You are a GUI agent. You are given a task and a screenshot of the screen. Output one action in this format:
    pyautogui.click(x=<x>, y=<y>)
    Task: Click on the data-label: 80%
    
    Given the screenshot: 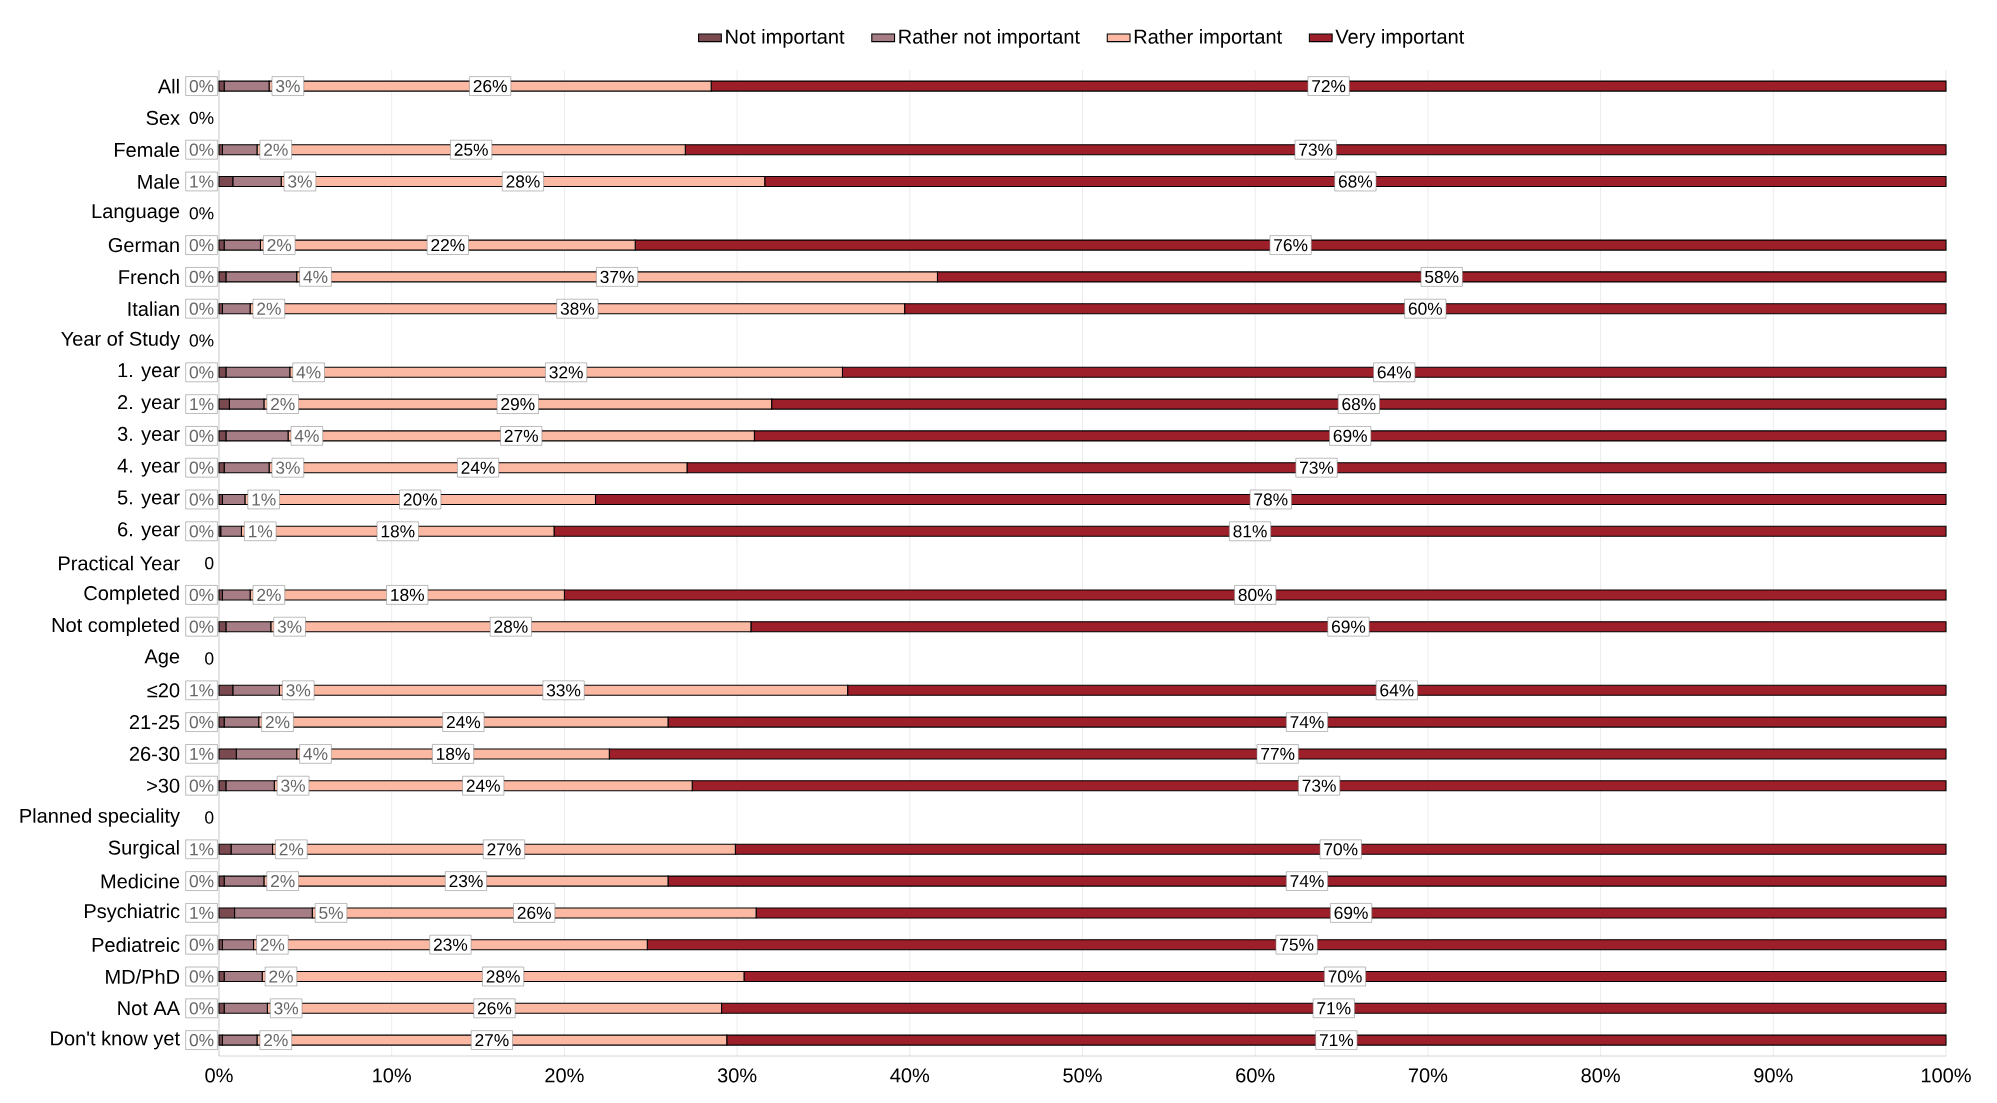 What is the action you would take?
    pyautogui.click(x=1255, y=595)
    